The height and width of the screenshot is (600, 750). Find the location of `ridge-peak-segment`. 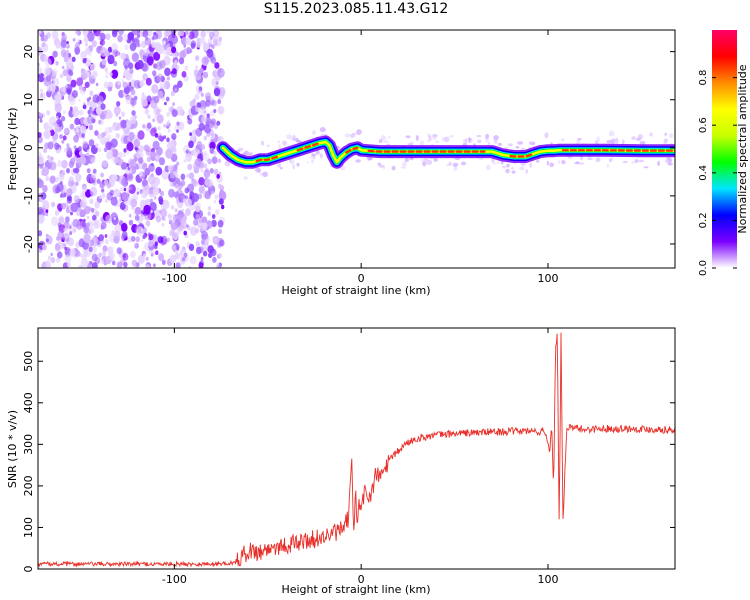

ridge-peak-segment is located at coordinates (426, 151).